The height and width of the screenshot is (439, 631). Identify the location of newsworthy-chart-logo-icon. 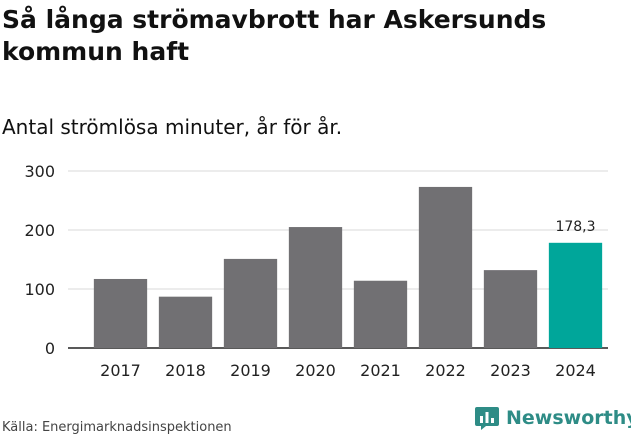
(487, 418).